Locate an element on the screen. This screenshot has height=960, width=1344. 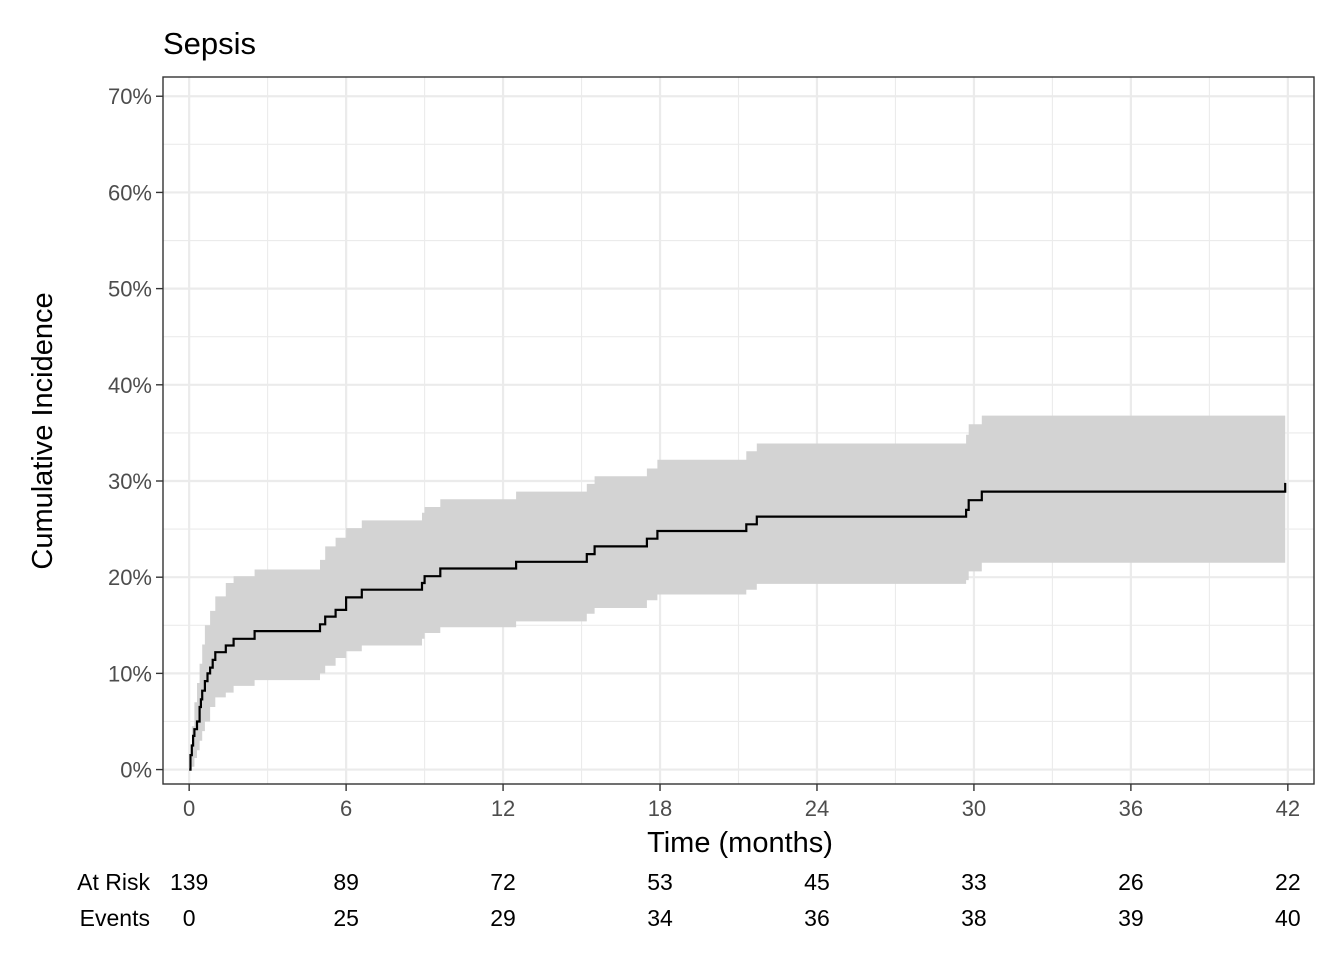
y-axis: 0% 10% 20% 30% 40% 50% 60% 70% is located at coordinates (135, 433).